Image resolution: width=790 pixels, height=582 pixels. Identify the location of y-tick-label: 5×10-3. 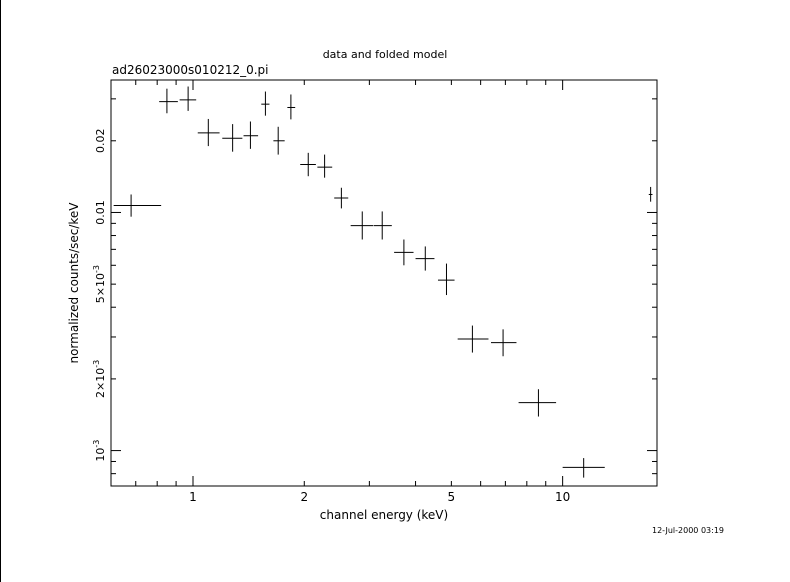
(99, 284).